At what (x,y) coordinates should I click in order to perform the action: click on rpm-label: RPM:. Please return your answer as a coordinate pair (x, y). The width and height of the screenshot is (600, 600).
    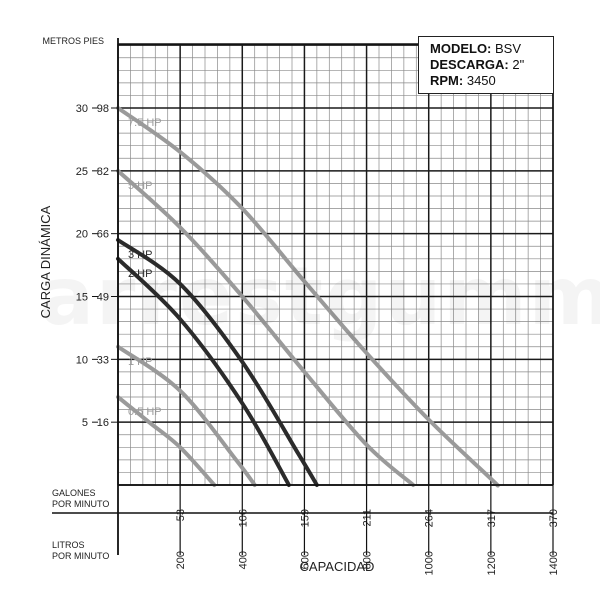
    Looking at the image, I should click on (447, 80).